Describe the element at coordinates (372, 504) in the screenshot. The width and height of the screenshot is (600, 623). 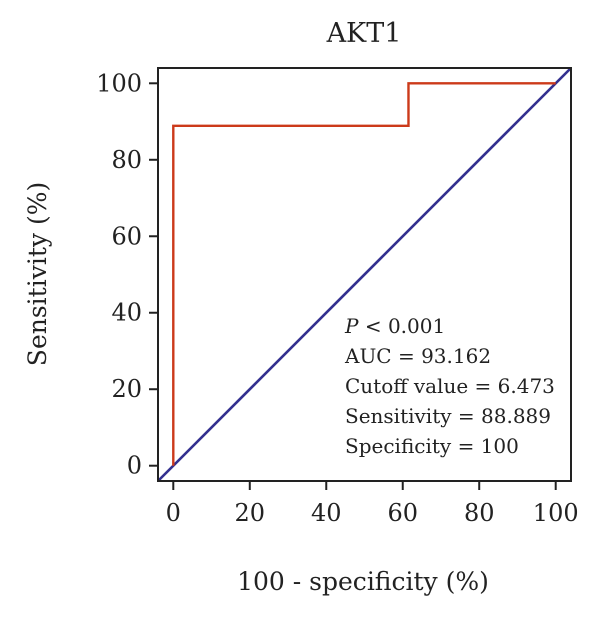
I see `x-axis: 0 20 40 60 80 100` at that location.